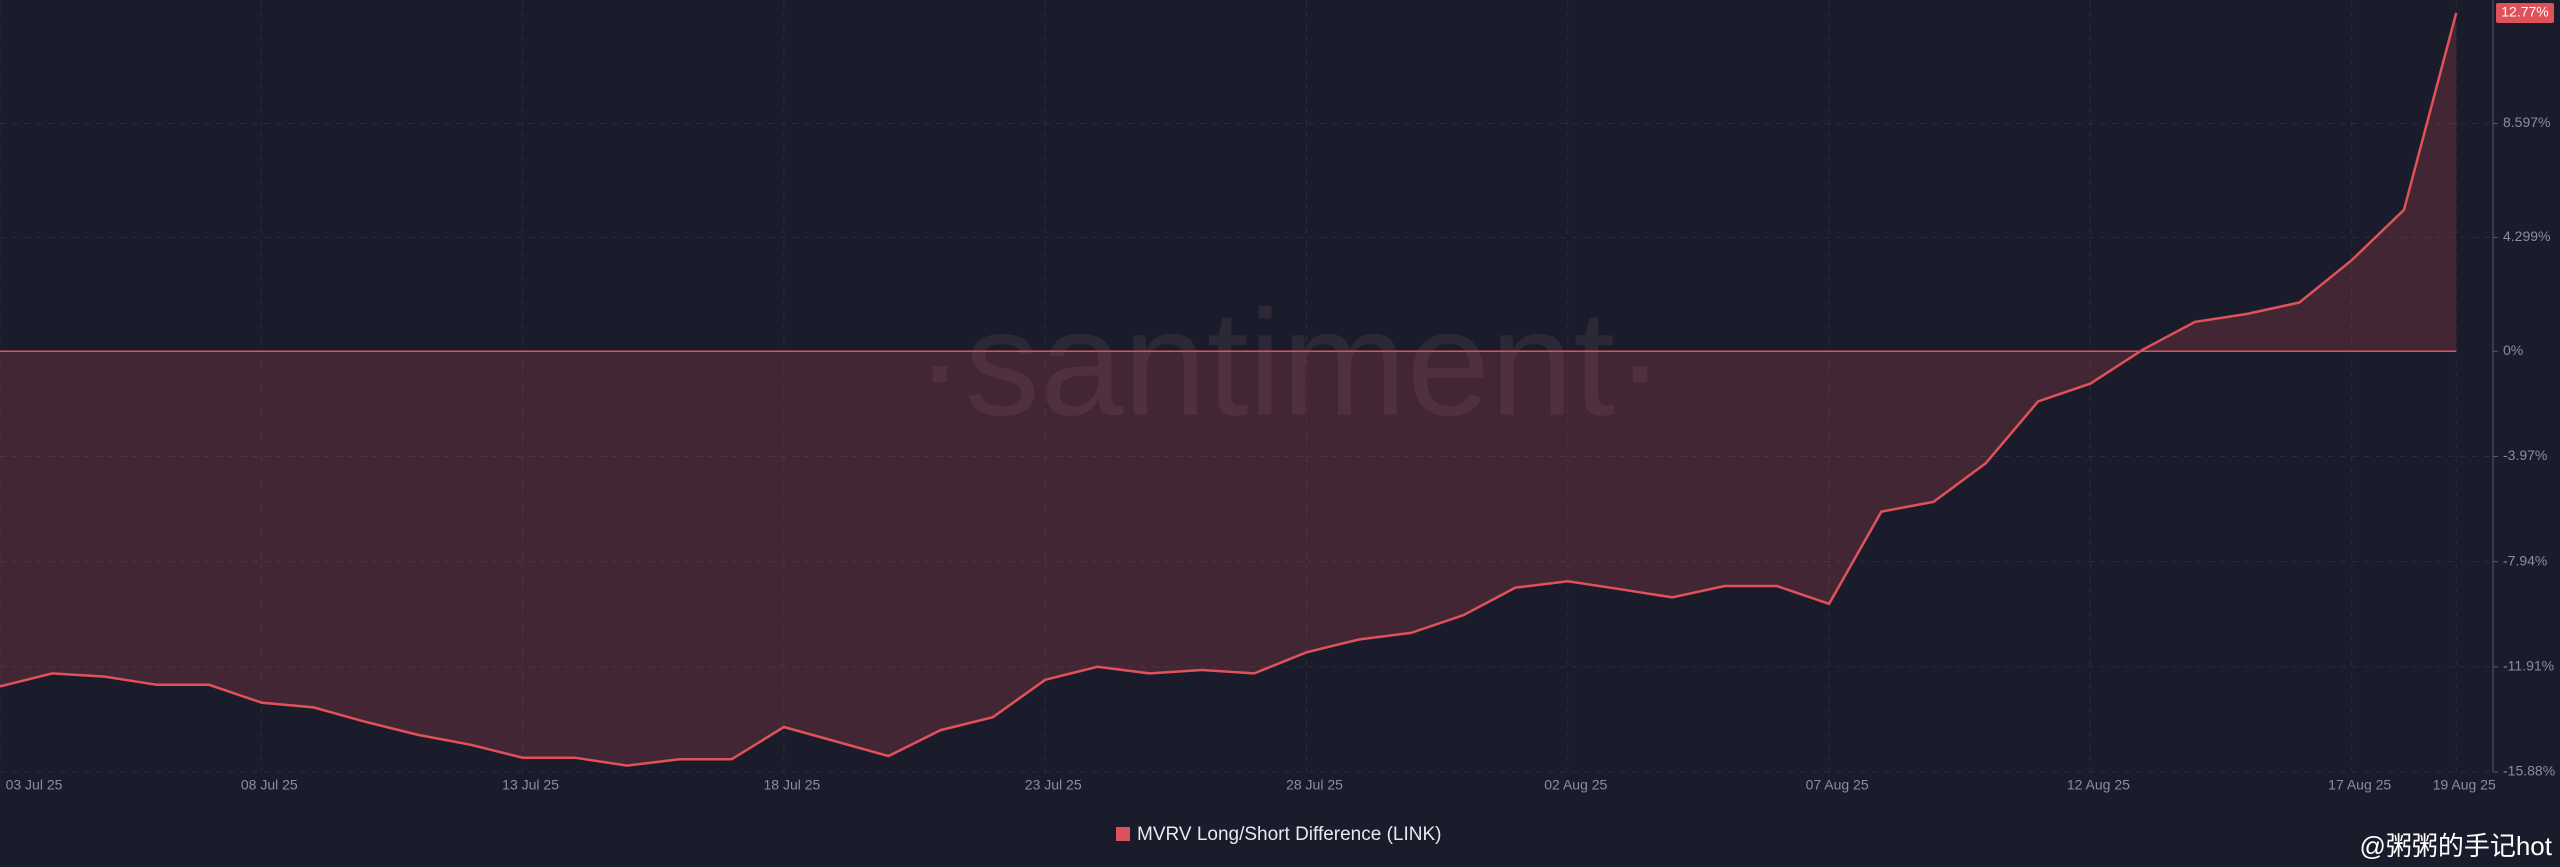 This screenshot has width=2560, height=867. I want to click on y-tick-label: -3.97%, so click(2525, 455).